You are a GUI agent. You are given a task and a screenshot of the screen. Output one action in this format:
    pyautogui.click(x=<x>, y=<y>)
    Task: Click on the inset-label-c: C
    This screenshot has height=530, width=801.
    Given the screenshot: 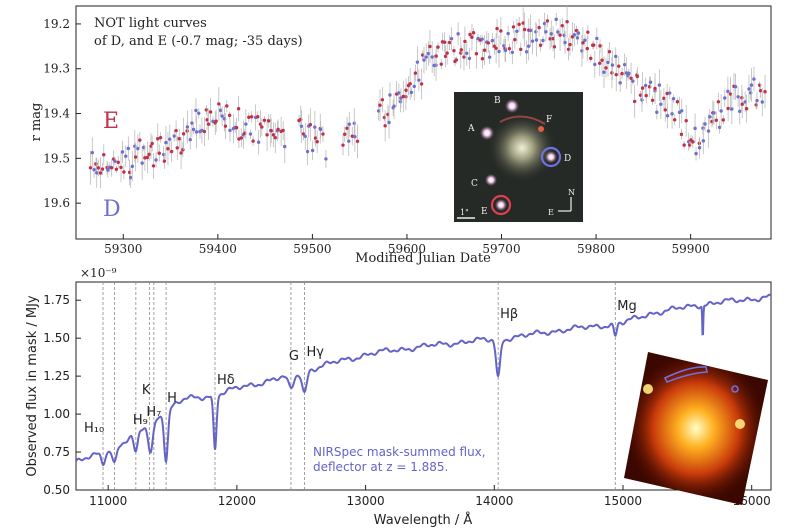 What is the action you would take?
    pyautogui.click(x=474, y=184)
    